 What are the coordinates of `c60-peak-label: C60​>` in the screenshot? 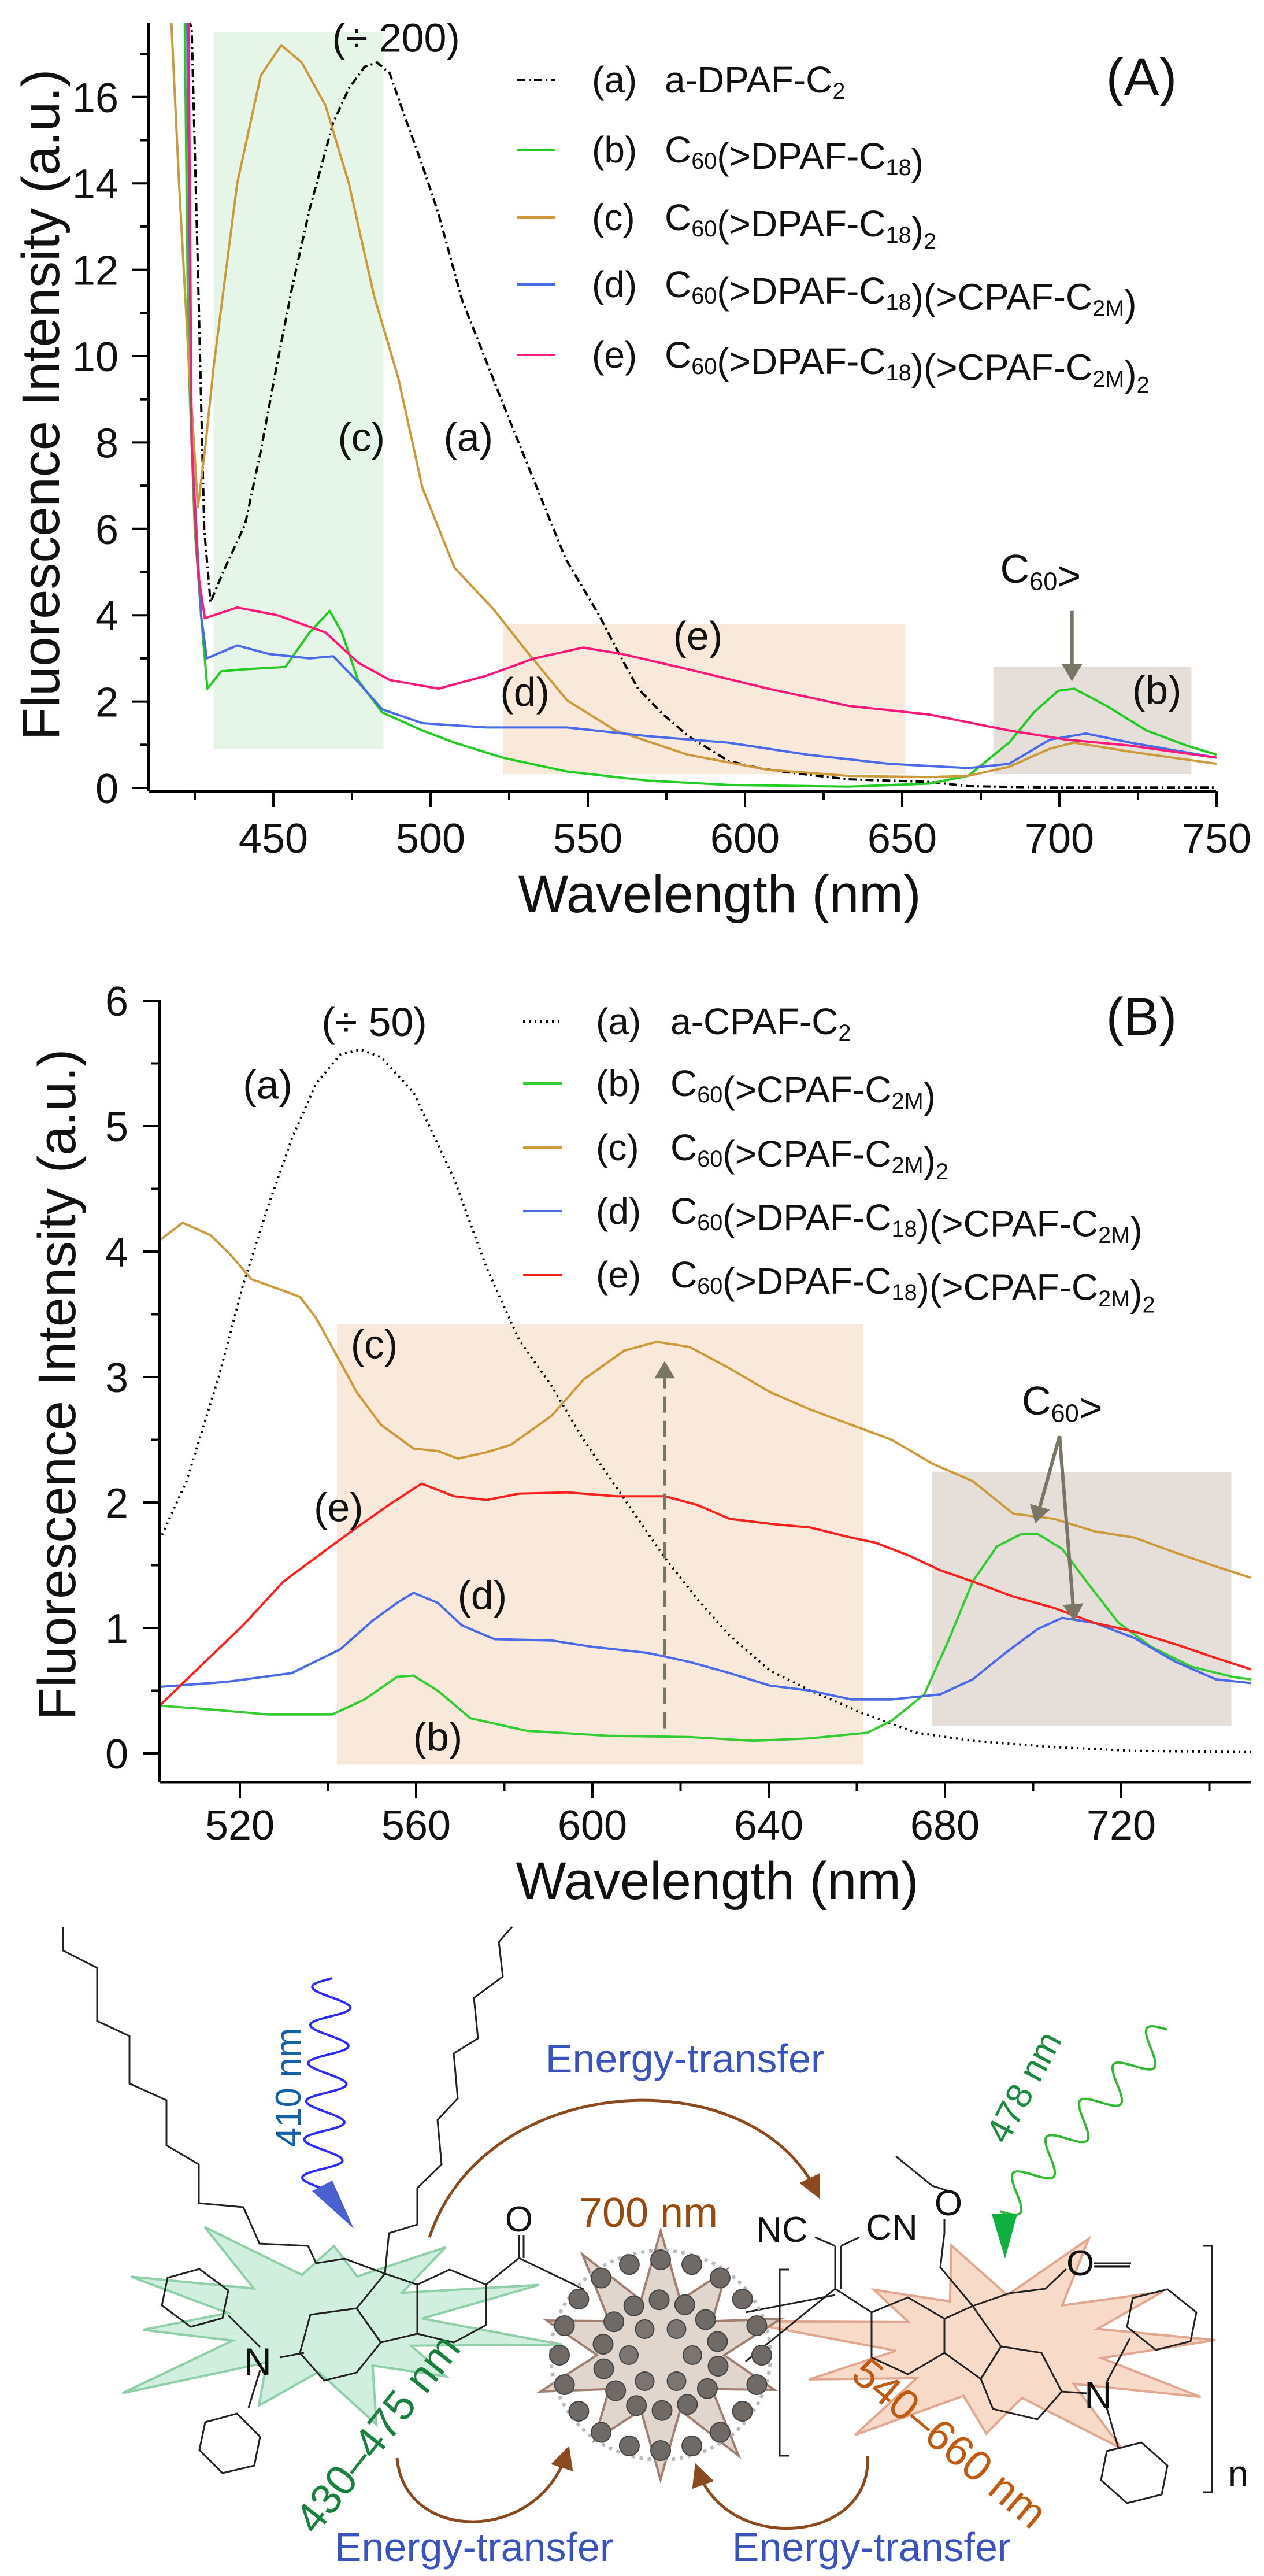 It's located at (1040, 572).